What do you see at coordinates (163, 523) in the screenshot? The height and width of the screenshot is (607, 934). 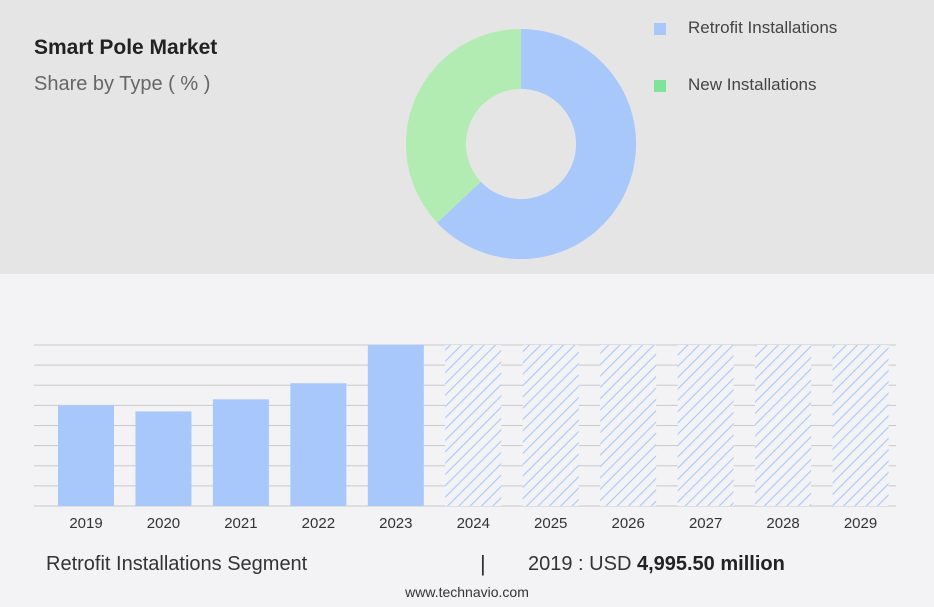 I see `x-tick-label: 2020` at bounding box center [163, 523].